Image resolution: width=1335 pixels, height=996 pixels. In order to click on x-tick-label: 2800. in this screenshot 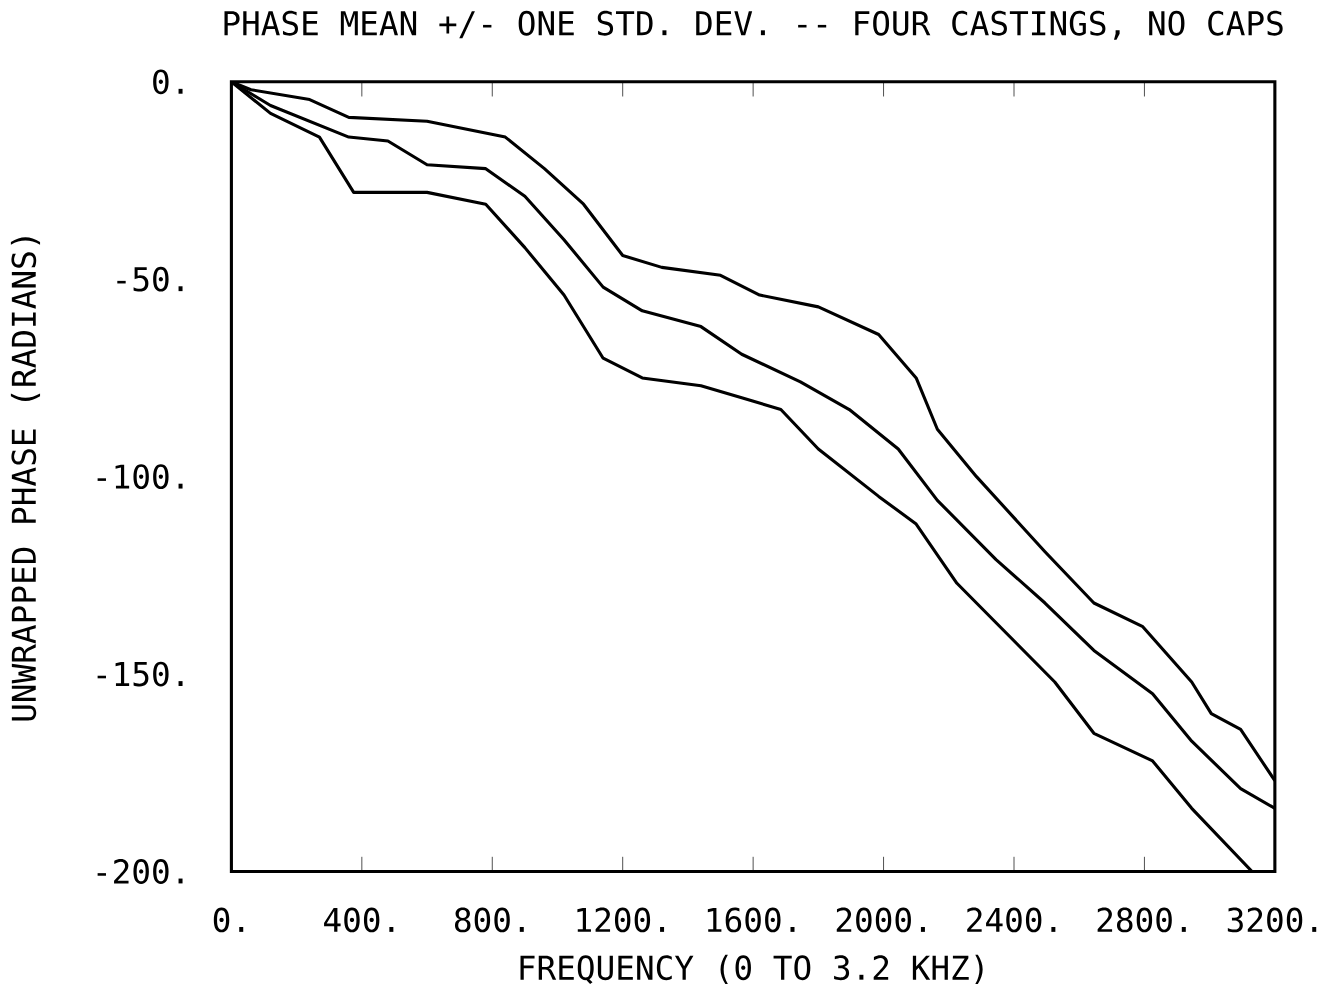, I will do `click(1141, 920)`.